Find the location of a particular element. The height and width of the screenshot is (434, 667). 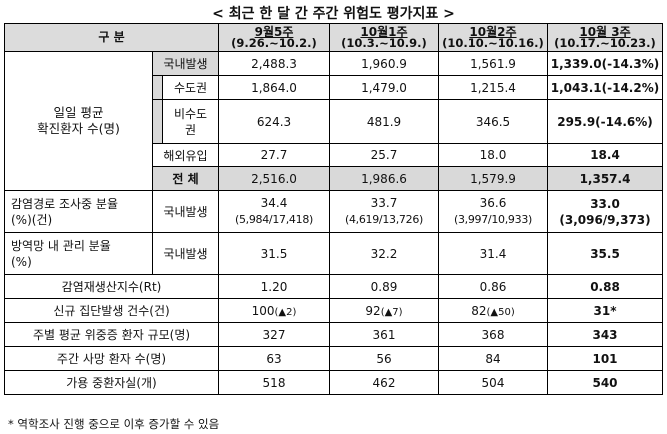

header-week-4: 10월 3주 (10.17.~10.23.) is located at coordinates (605, 37).